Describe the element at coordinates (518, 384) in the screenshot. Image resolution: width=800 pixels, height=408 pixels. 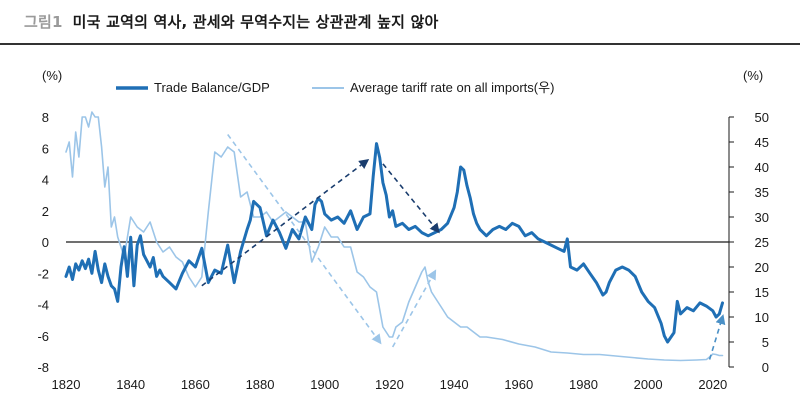
I see `x-tick-label: 1960` at that location.